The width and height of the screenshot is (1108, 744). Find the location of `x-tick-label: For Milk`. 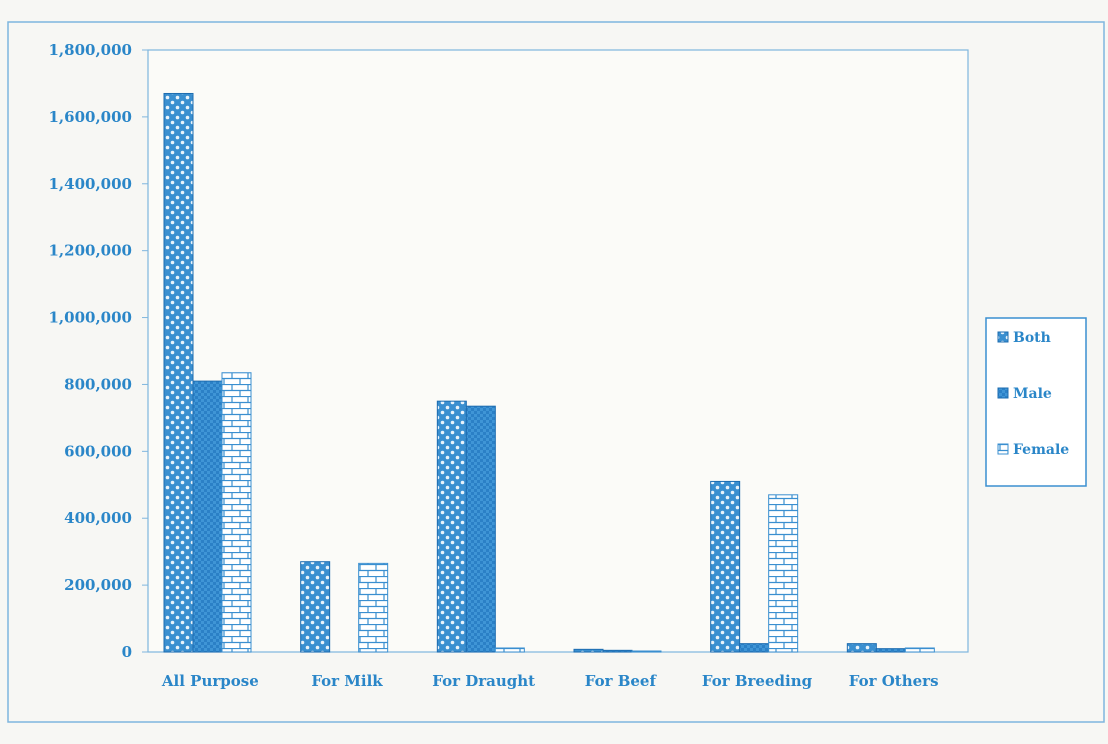

x-tick-label: For Milk is located at coordinates (347, 681).